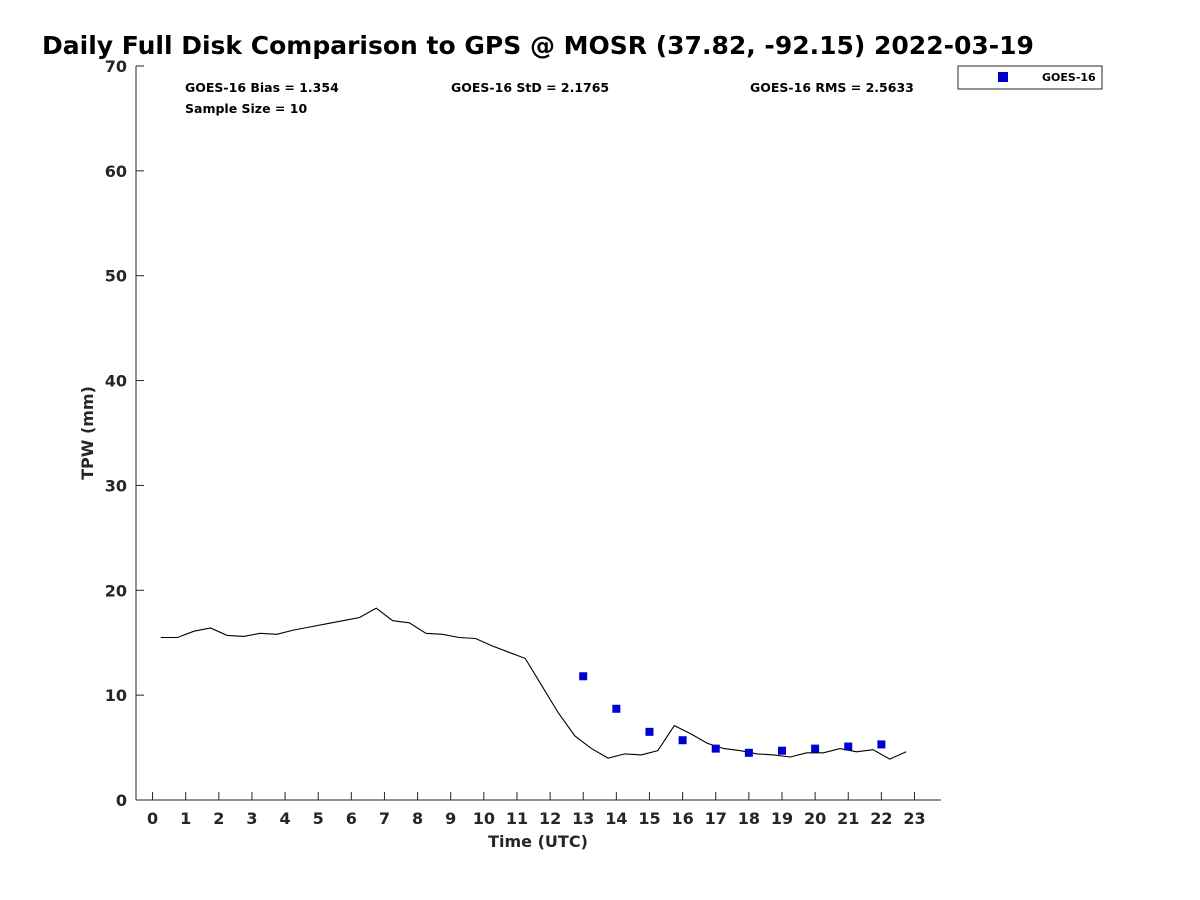  Describe the element at coordinates (881, 818) in the screenshot. I see `x-tick-label: 22` at that location.